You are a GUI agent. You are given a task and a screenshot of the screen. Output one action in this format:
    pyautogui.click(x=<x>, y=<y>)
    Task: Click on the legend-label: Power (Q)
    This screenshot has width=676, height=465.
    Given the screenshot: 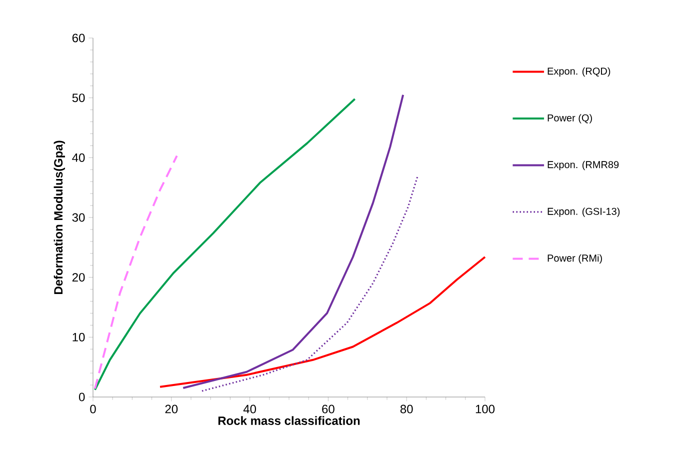 What is the action you would take?
    pyautogui.click(x=570, y=119)
    